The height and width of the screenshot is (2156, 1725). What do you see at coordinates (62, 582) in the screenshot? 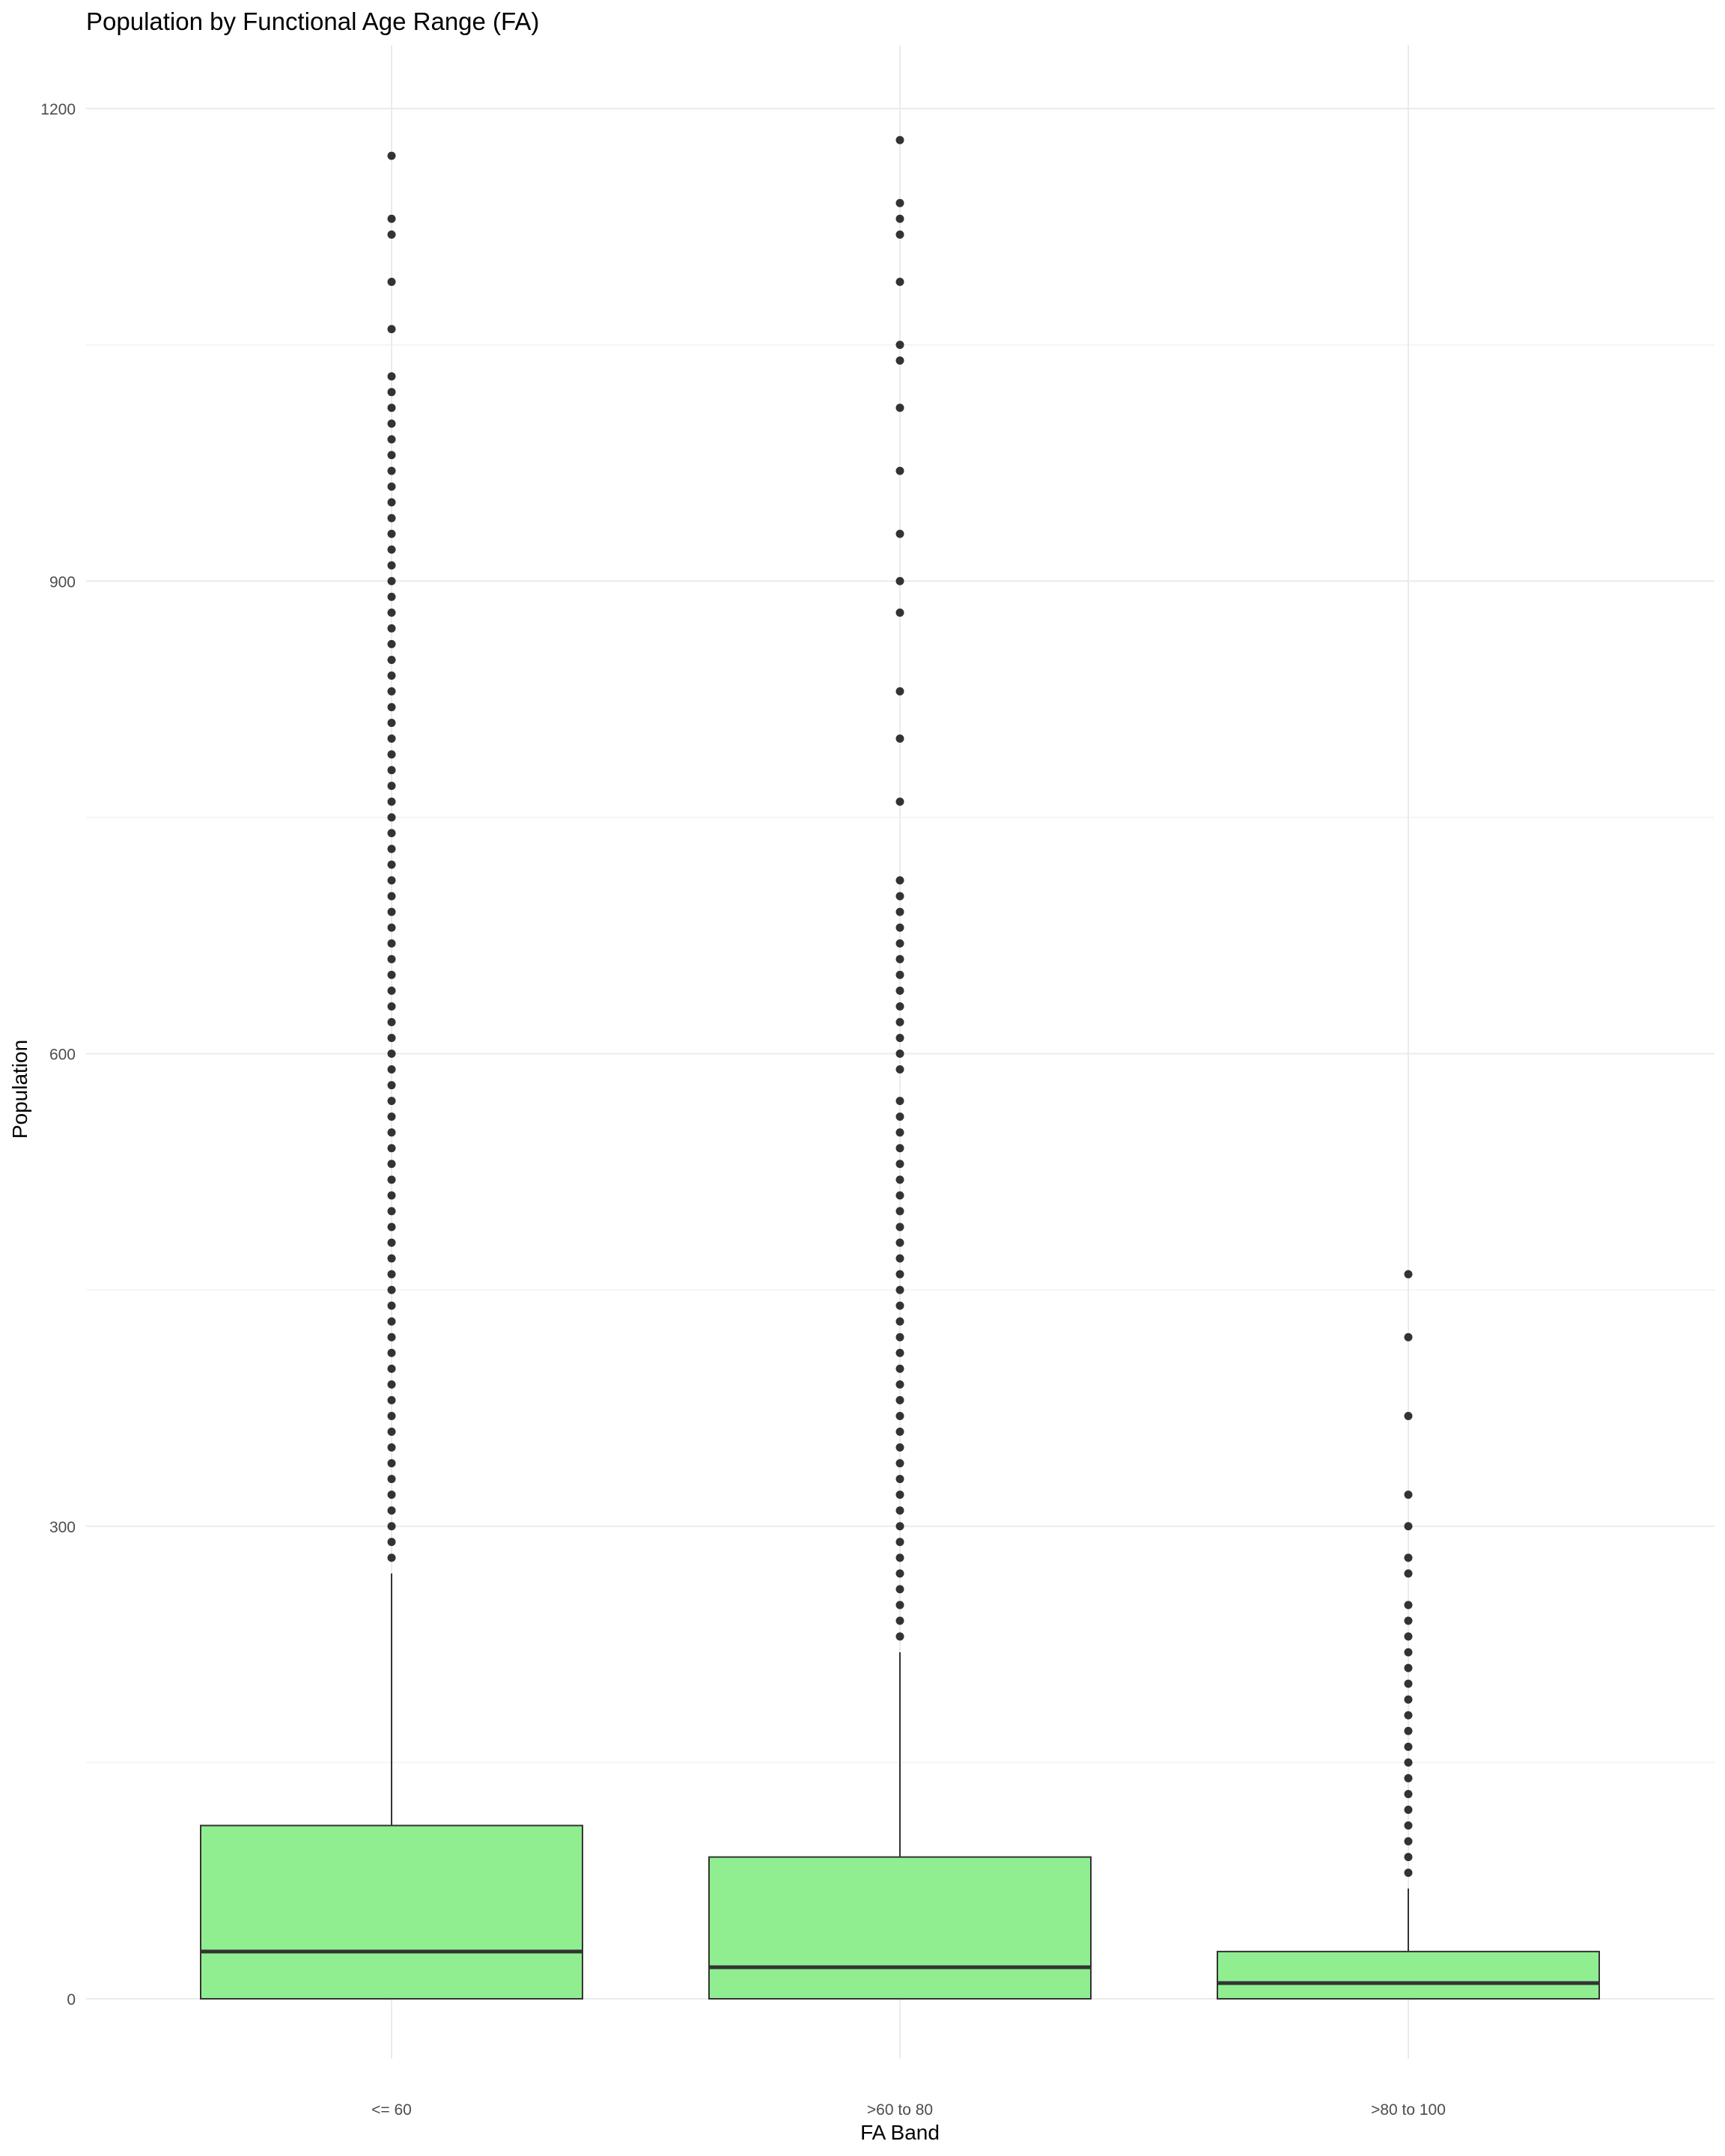
I see `y-tick-label: 900` at bounding box center [62, 582].